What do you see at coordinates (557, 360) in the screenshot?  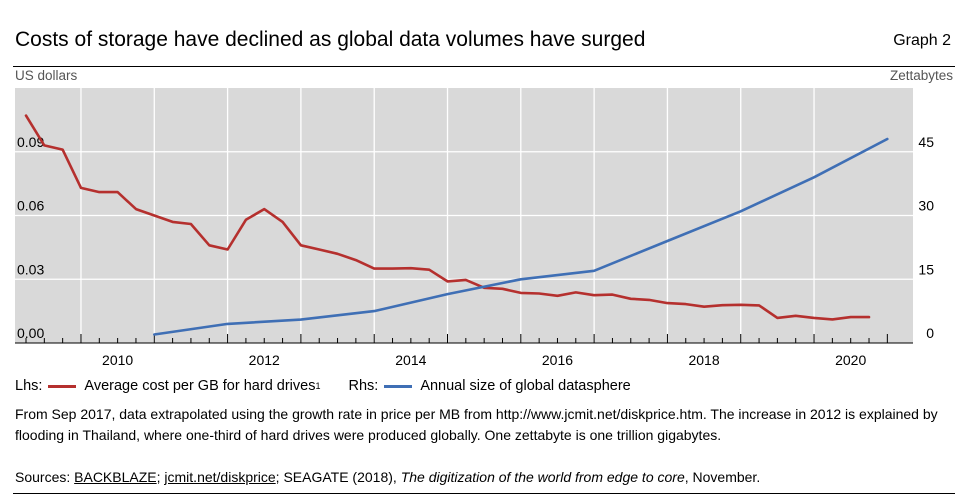 I see `x-axis-tick-label: 2016` at bounding box center [557, 360].